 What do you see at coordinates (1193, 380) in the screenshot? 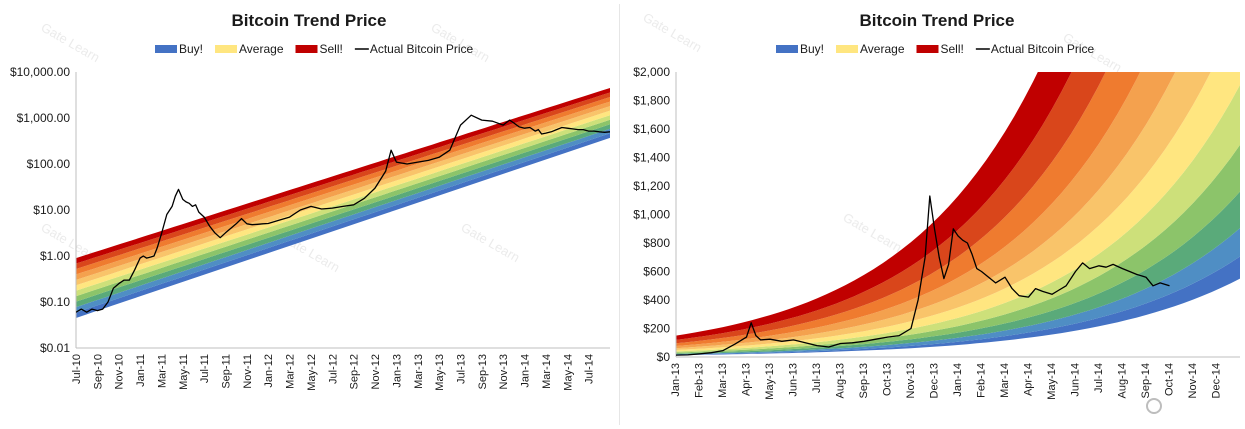
I see `x-tick-label: Nov-14` at bounding box center [1193, 380].